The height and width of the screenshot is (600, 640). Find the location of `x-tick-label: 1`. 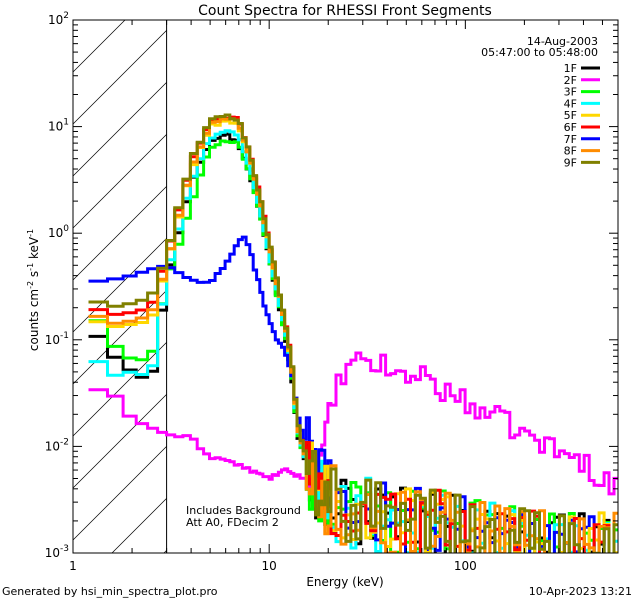

x-tick-label: 1 is located at coordinates (73, 566).